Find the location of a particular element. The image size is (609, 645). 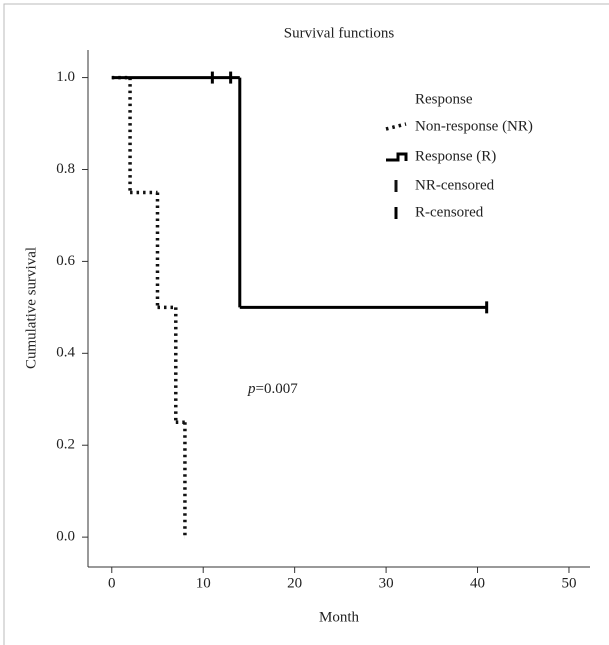

y-axis-label: Cumulative survival is located at coordinates (31, 308).